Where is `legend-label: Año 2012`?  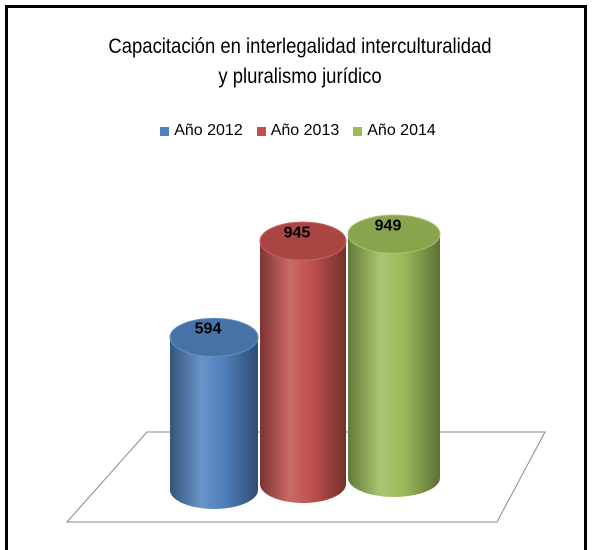 legend-label: Año 2012 is located at coordinates (208, 130).